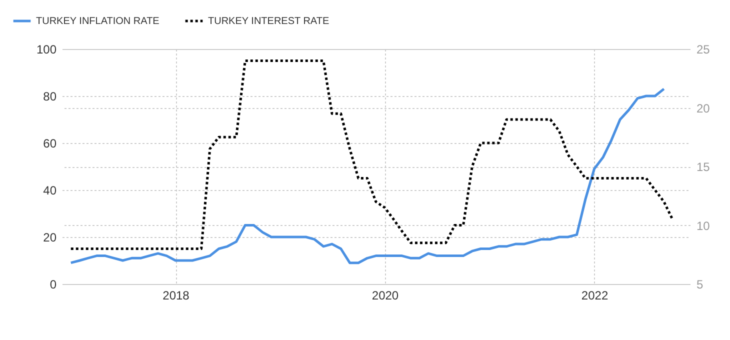 Image resolution: width=730 pixels, height=340 pixels. What do you see at coordinates (385, 295) in the screenshot?
I see `x-tick-label: 2020` at bounding box center [385, 295].